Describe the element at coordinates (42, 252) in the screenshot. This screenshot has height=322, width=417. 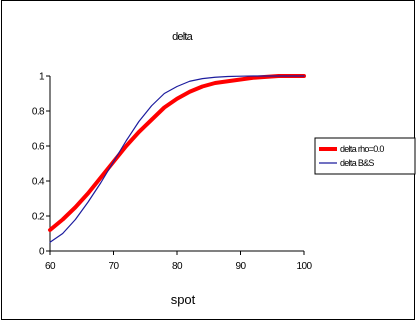
I see `y-tick-label: 0` at that location.